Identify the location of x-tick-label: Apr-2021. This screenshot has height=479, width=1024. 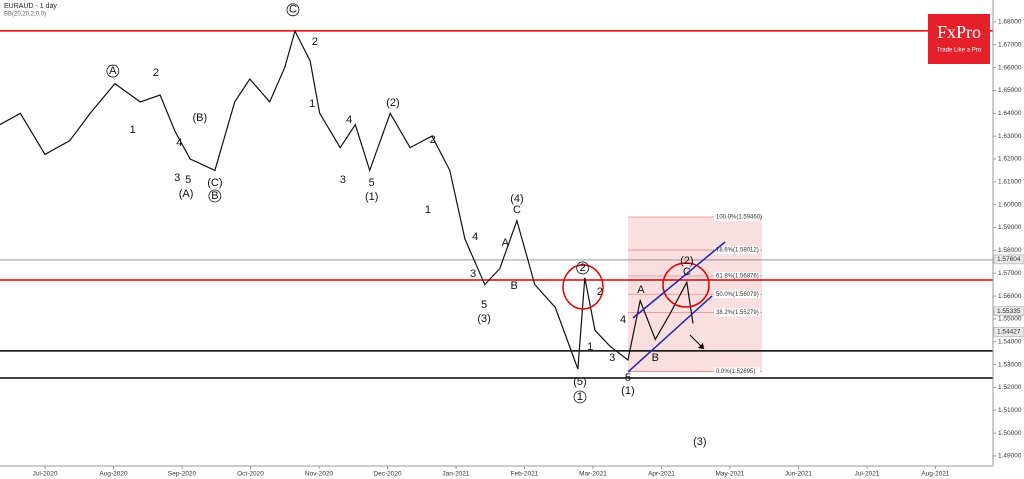
(661, 474).